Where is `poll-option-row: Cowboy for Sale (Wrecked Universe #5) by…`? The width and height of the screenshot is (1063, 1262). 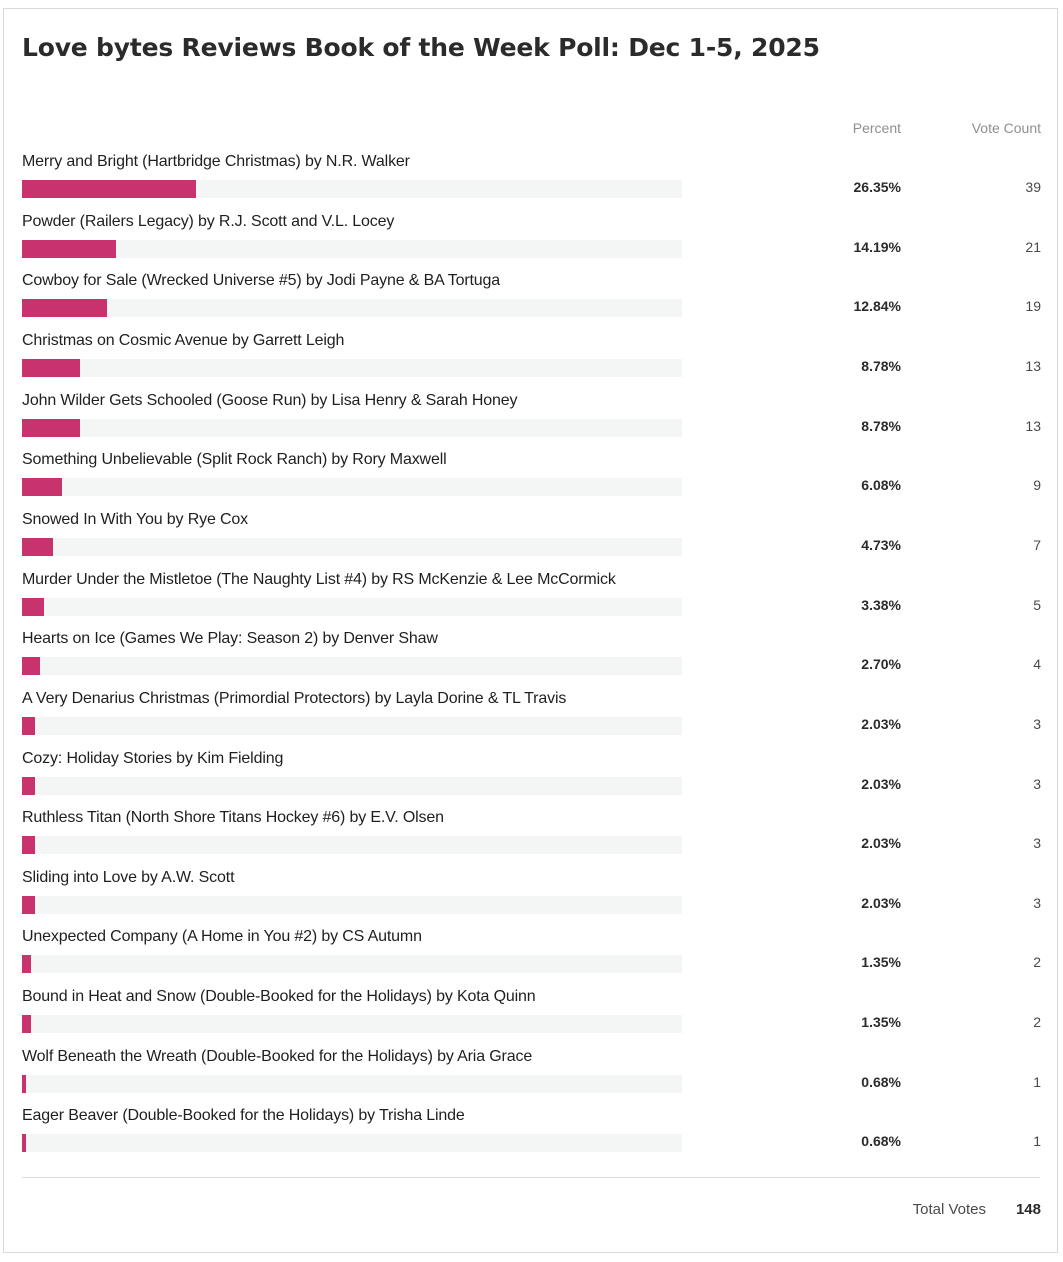 poll-option-row: Cowboy for Sale (Wrecked Universe #5) by… is located at coordinates (531, 302).